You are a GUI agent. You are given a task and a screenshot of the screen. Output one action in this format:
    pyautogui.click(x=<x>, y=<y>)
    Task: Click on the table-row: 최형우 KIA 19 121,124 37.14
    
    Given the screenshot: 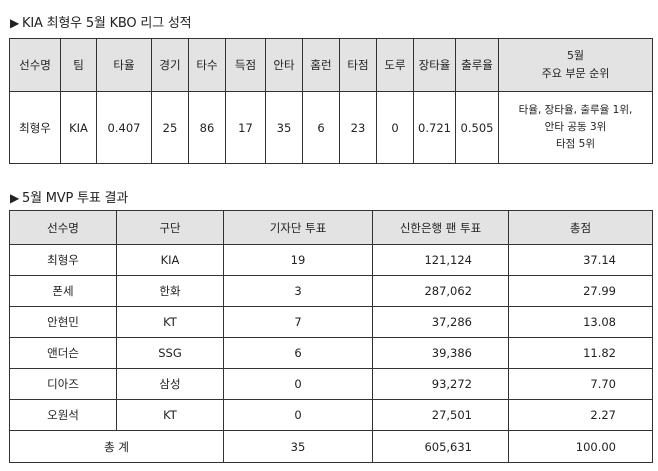 What is the action you would take?
    pyautogui.click(x=331, y=260)
    